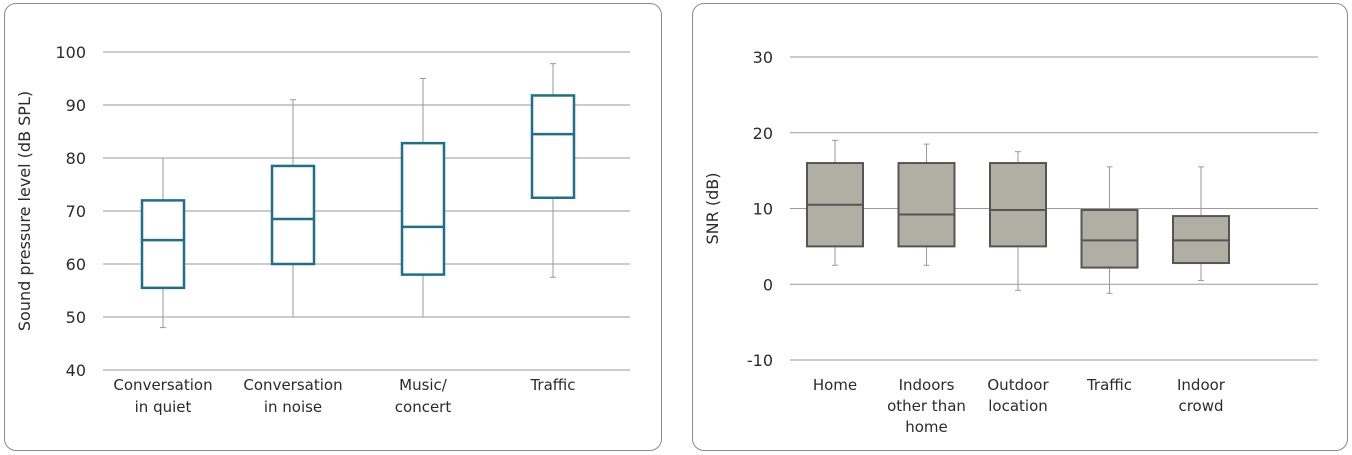  Describe the element at coordinates (760, 360) in the screenshot. I see `snr-y-tick-label: -10` at that location.